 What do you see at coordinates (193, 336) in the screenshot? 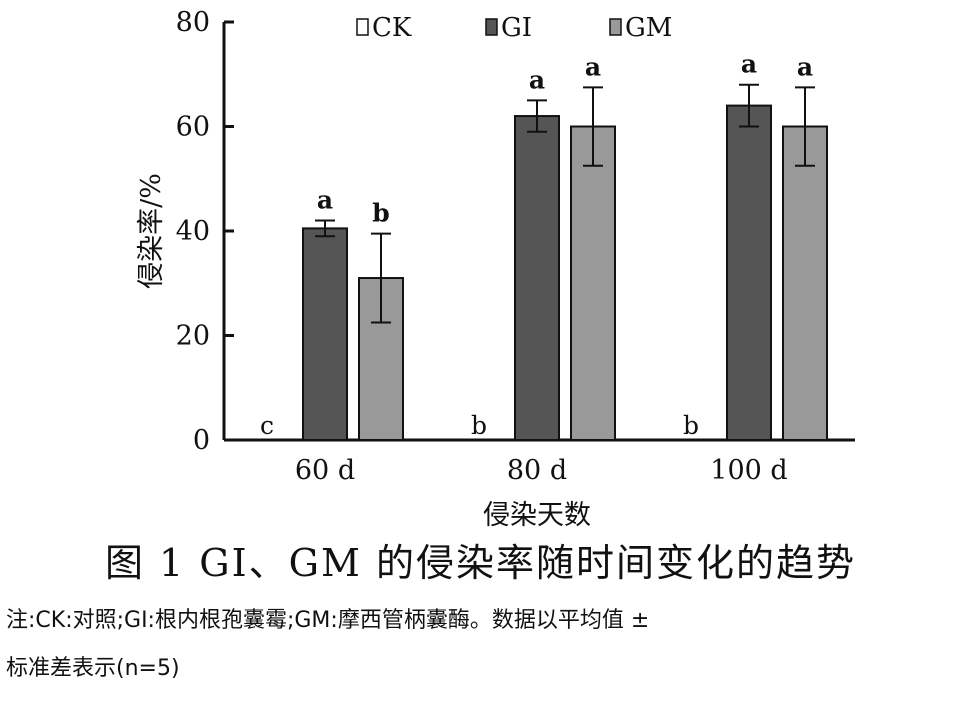
I see `y-tick-label: 20` at bounding box center [193, 336].